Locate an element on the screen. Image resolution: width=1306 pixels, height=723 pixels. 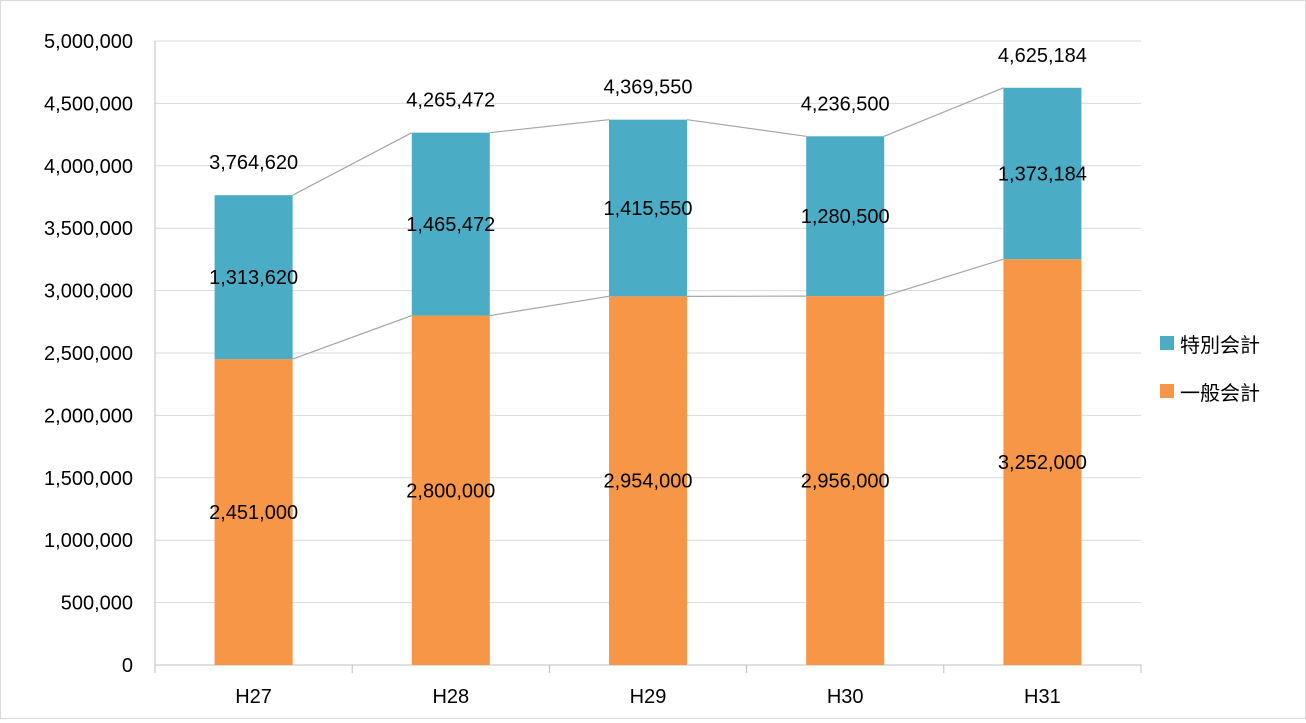
data-label-general: 2,800,000 is located at coordinates (450, 491).